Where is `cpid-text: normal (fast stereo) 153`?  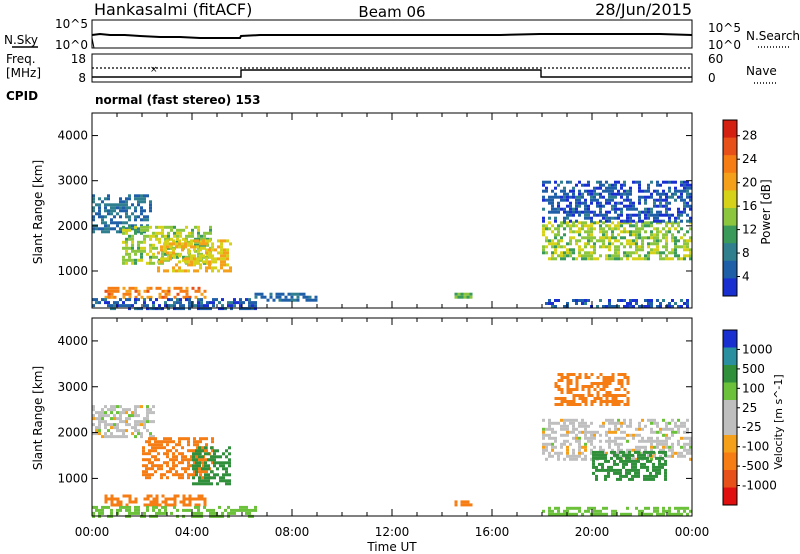 cpid-text: normal (fast stereo) 153 is located at coordinates (178, 100).